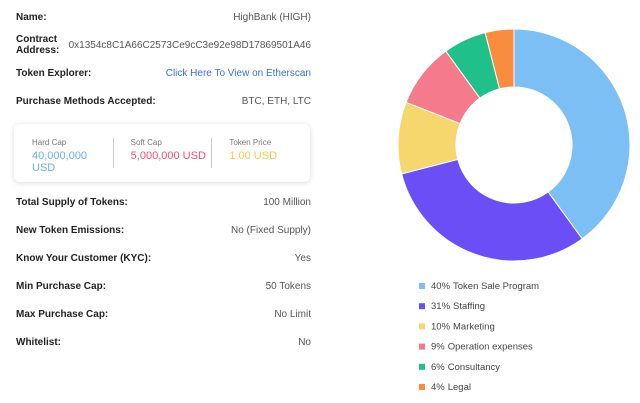 The image size is (640, 403). I want to click on cap-value: 40,000,000 USD, so click(60, 162).